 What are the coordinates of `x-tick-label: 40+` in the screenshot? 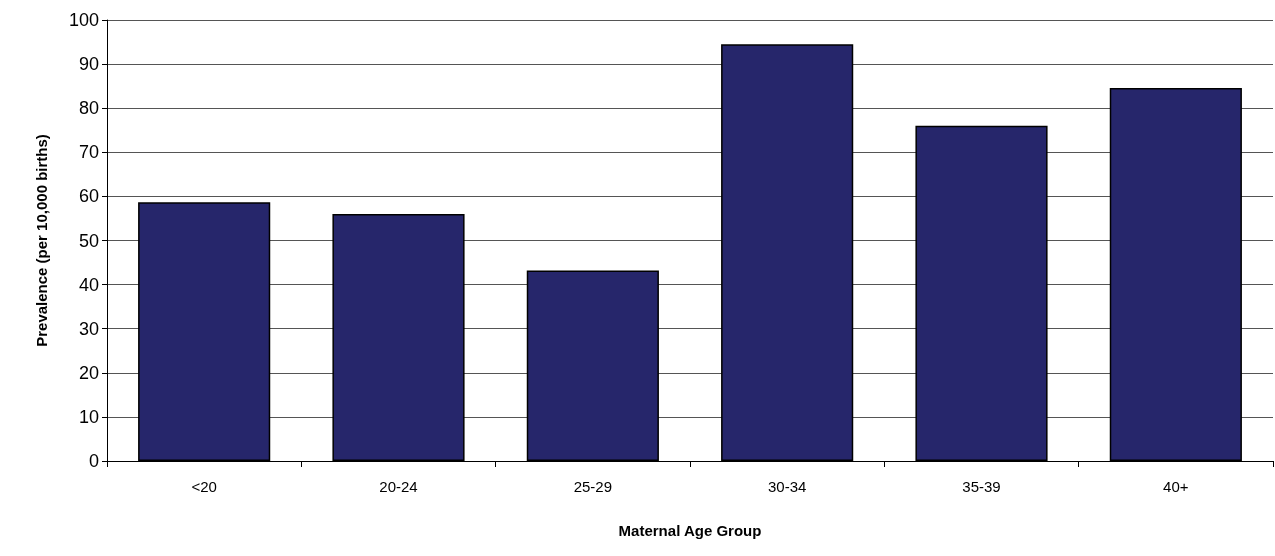 It's located at (1176, 486).